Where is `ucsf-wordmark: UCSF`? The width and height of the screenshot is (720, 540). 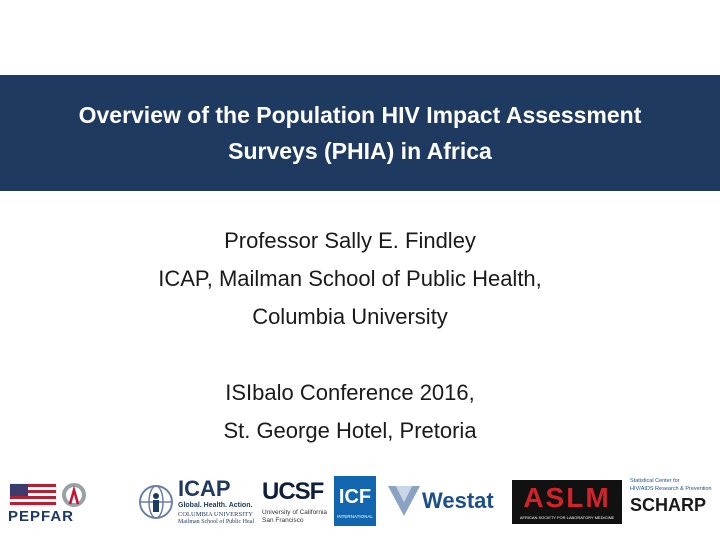
ucsf-wordmark: UCSF is located at coordinates (293, 491).